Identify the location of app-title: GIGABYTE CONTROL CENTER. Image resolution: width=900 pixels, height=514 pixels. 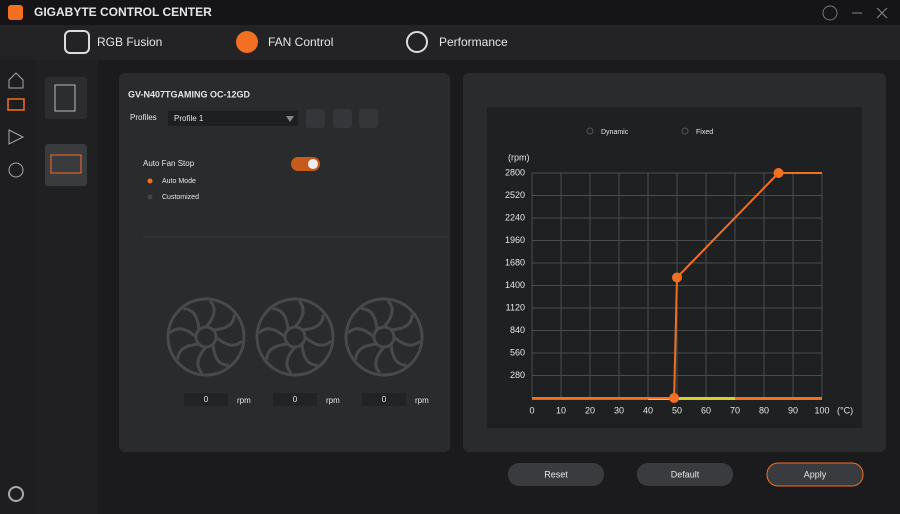
(123, 12).